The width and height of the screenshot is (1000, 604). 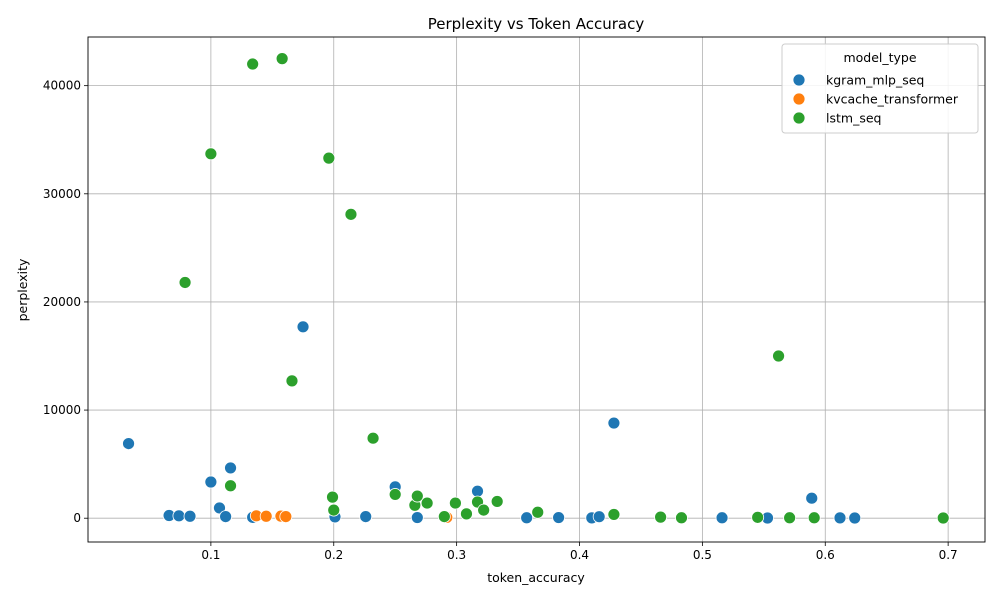 What do you see at coordinates (579, 555) in the screenshot?
I see `x-tick-label: 0.4` at bounding box center [579, 555].